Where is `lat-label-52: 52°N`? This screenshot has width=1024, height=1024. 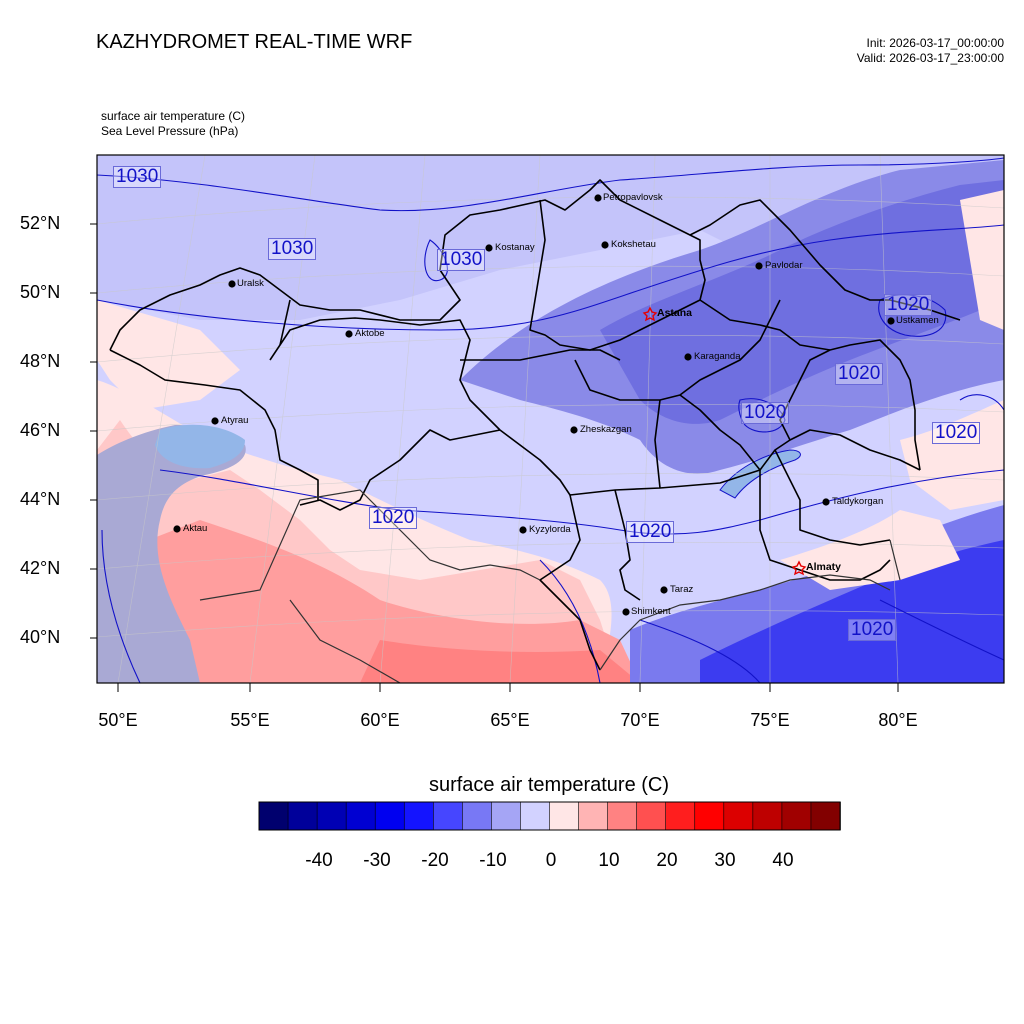 lat-label-52: 52°N is located at coordinates (40, 223).